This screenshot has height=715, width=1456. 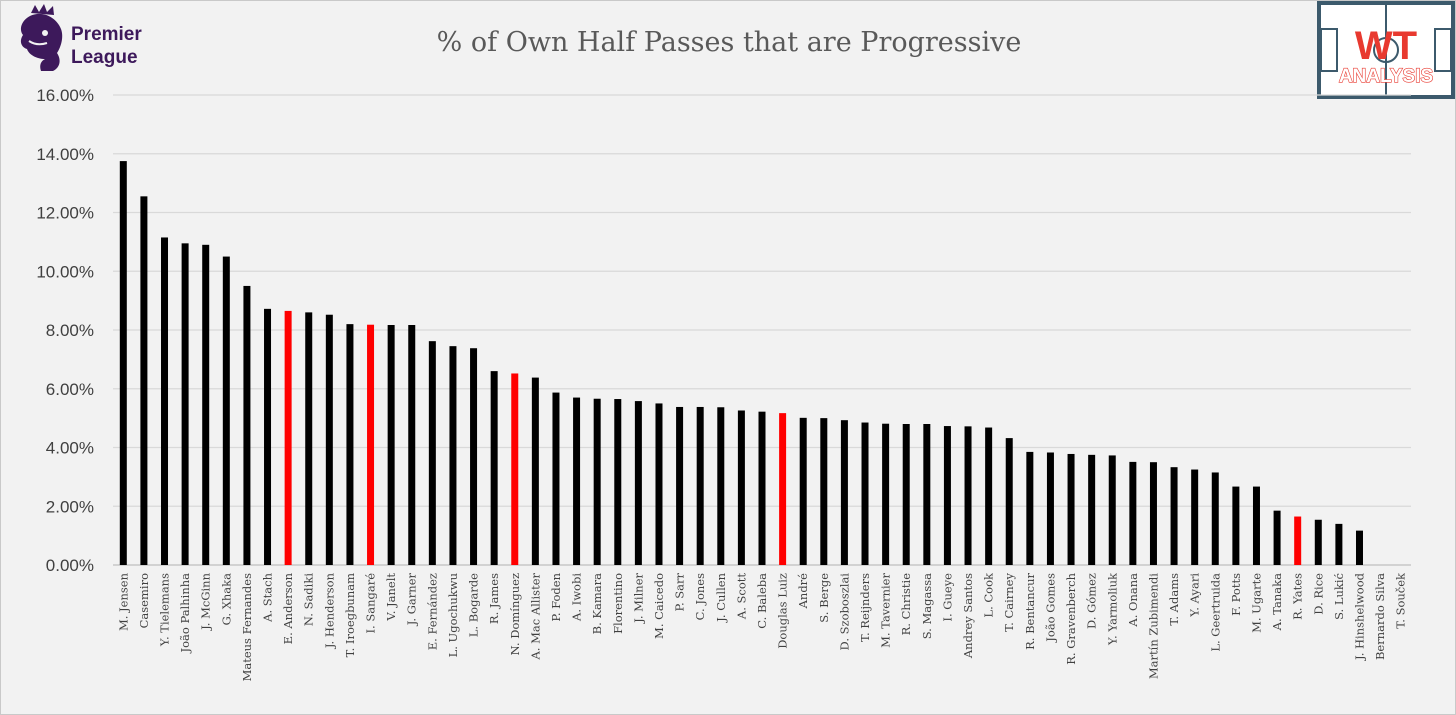 I want to click on x-tick-label: Mateus Fernandes, so click(x=247, y=627).